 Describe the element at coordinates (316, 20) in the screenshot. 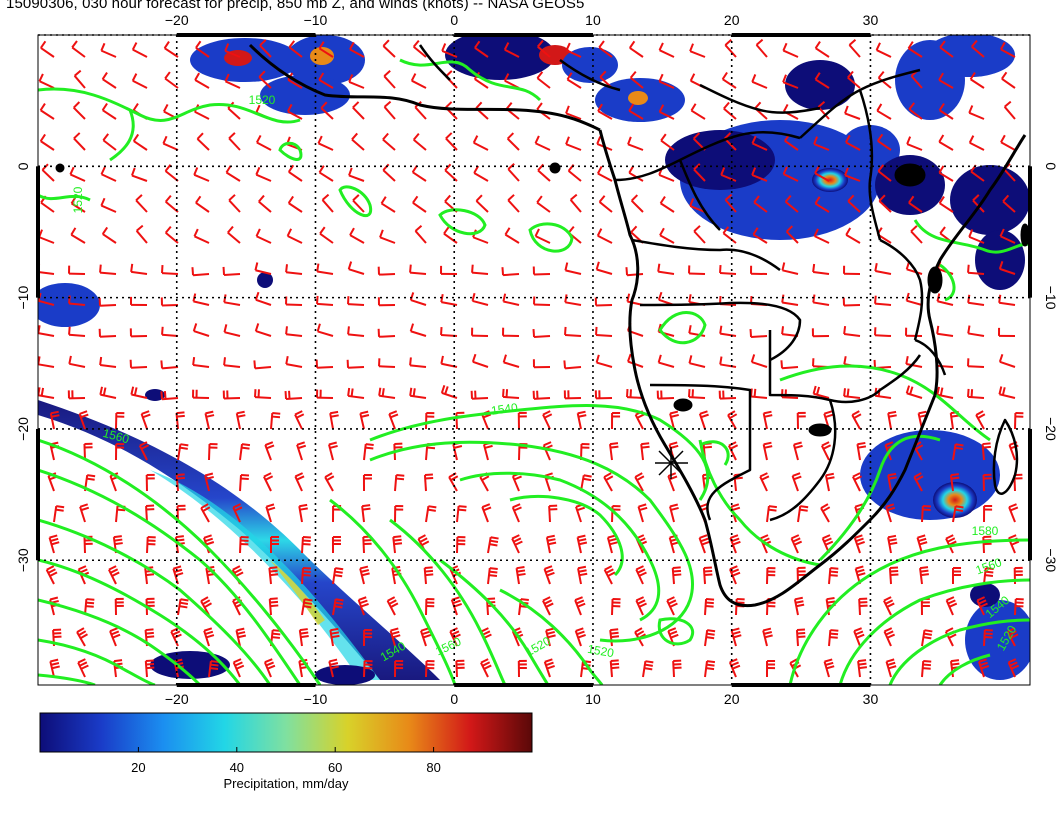

I see `lon-label-top: −10` at that location.